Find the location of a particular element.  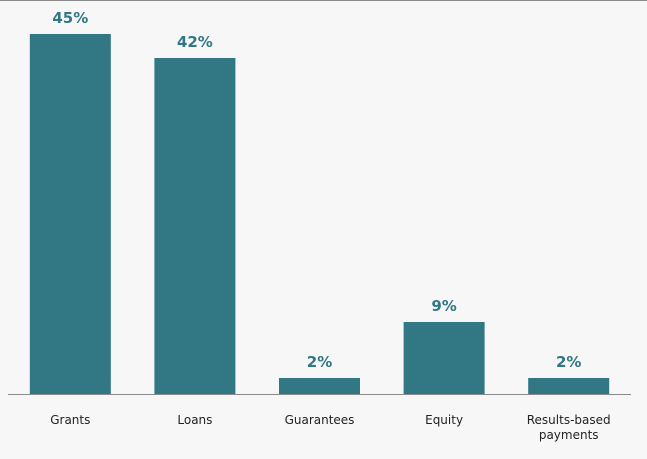

value-label-results-based-payments: 2% is located at coordinates (568, 362).